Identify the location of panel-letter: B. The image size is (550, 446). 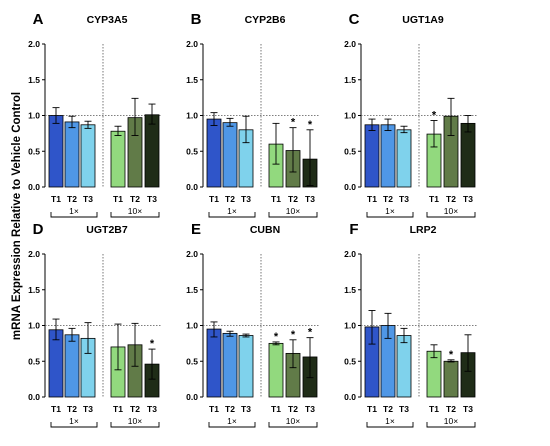
(196, 19).